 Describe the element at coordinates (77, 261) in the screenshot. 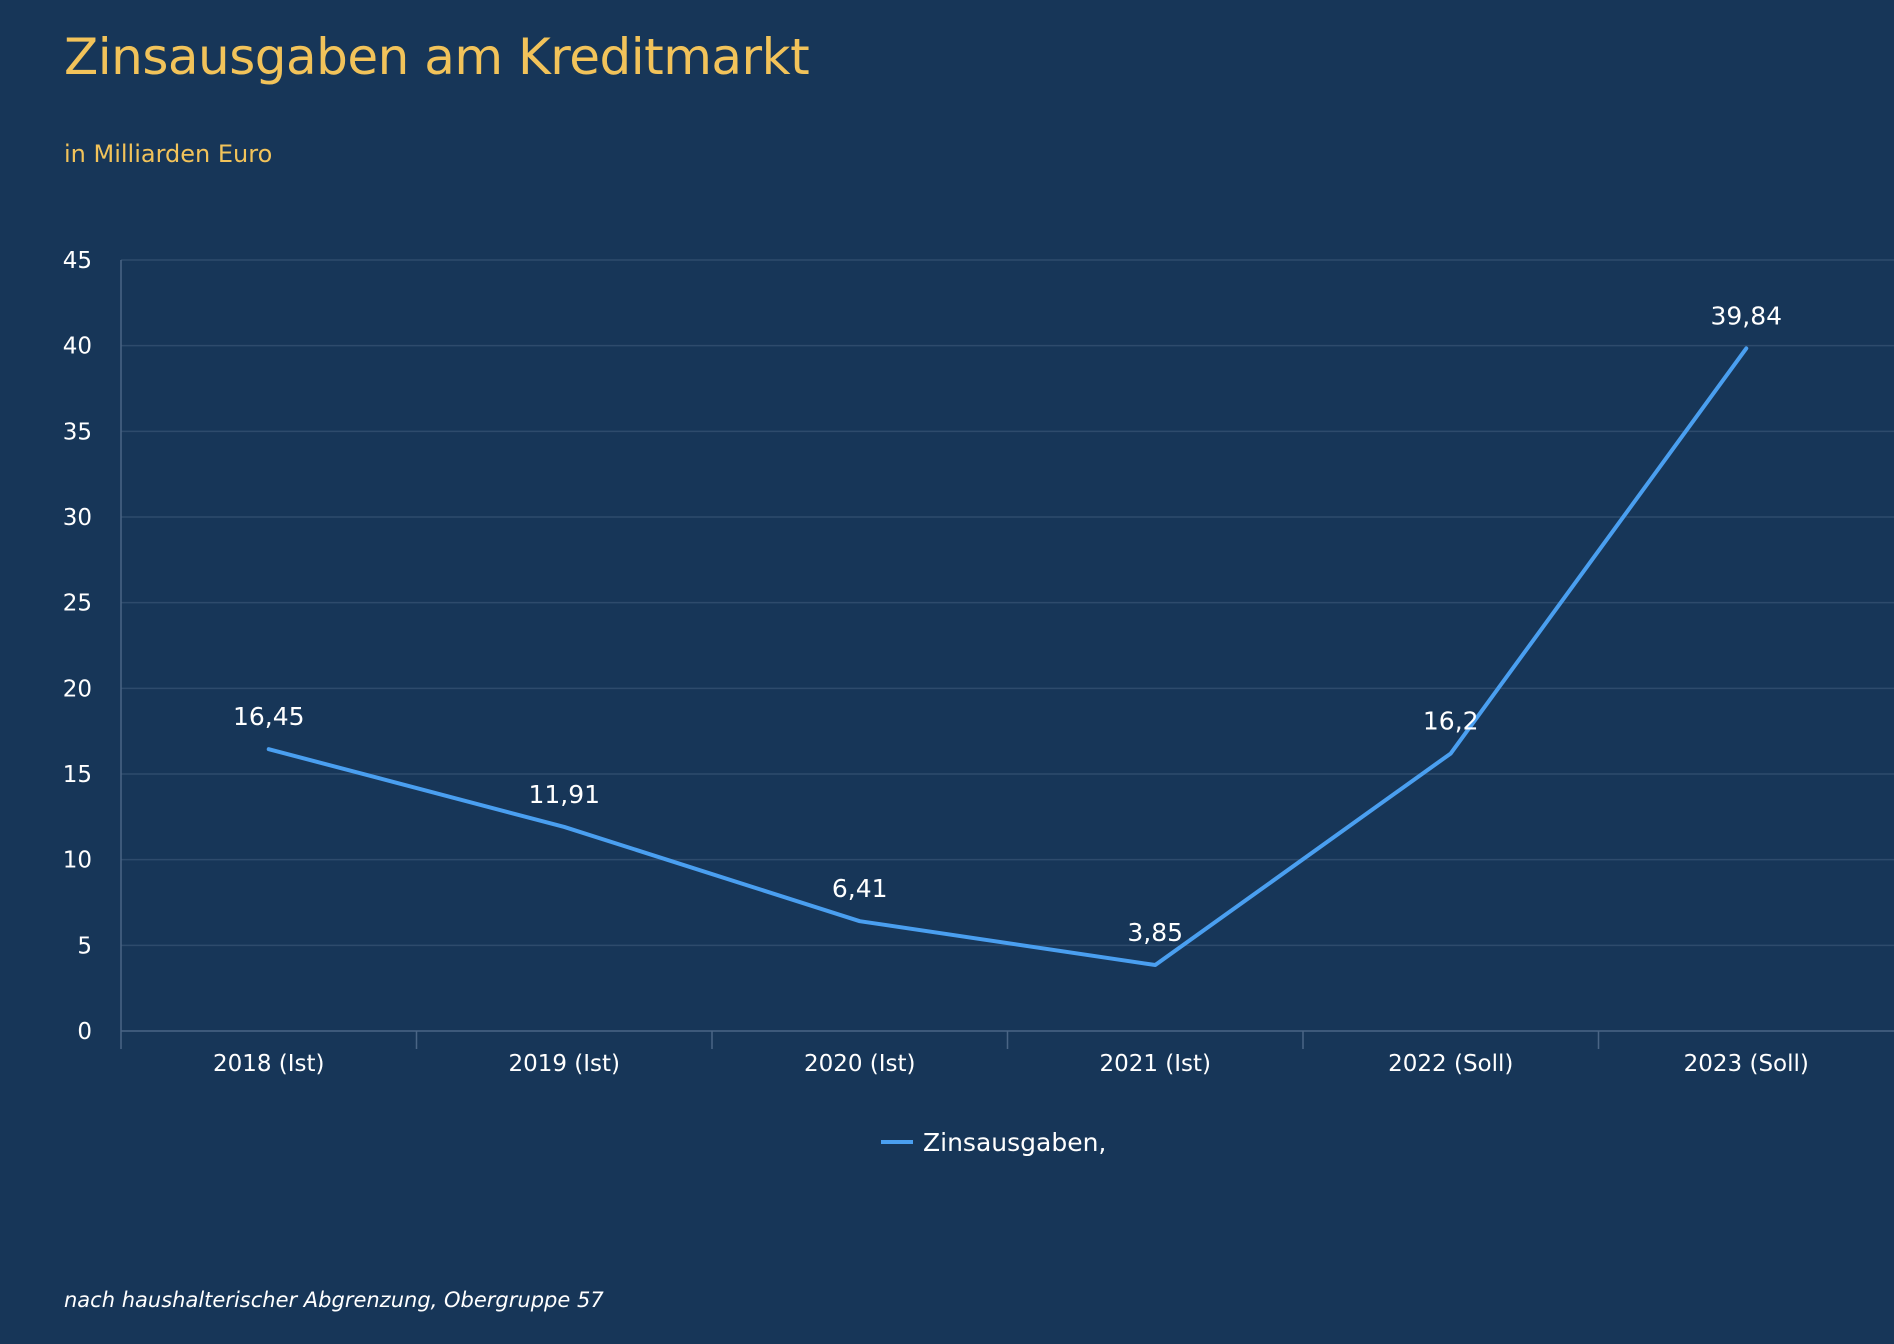

I see `y-tick-label: 45` at that location.